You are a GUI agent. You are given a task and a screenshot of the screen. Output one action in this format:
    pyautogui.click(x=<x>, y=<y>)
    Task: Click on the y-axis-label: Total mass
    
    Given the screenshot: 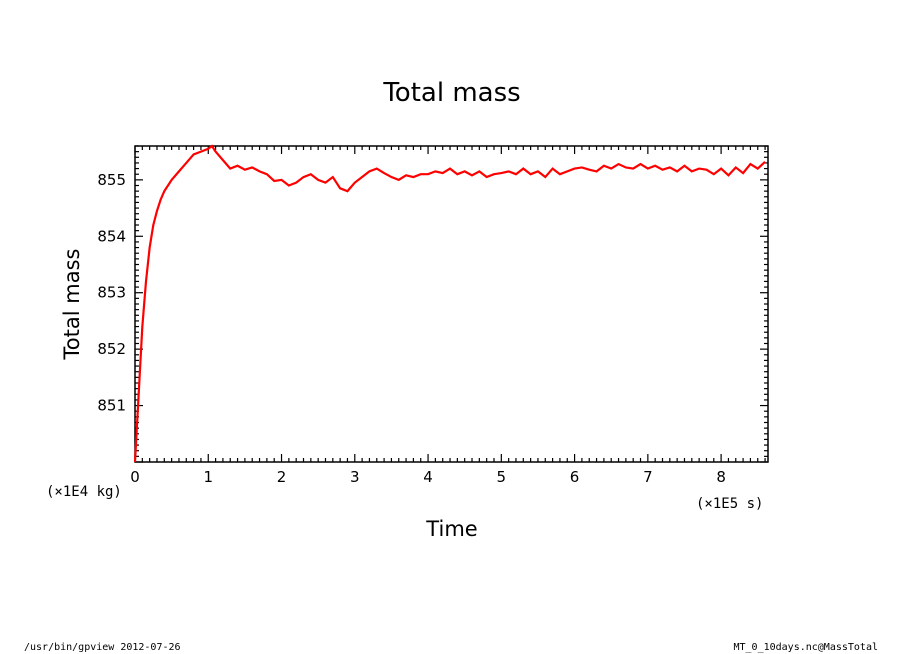 What is the action you would take?
    pyautogui.click(x=72, y=305)
    